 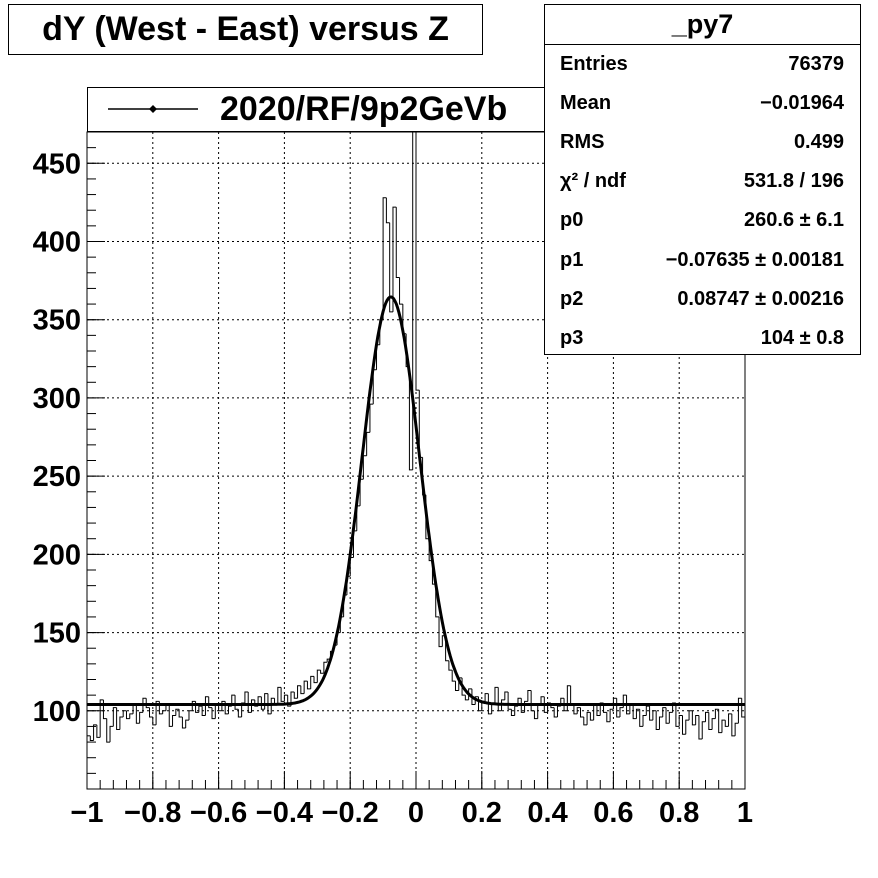 What do you see at coordinates (794, 220) in the screenshot?
I see `stats-value: 260.6 ± 6.1` at bounding box center [794, 220].